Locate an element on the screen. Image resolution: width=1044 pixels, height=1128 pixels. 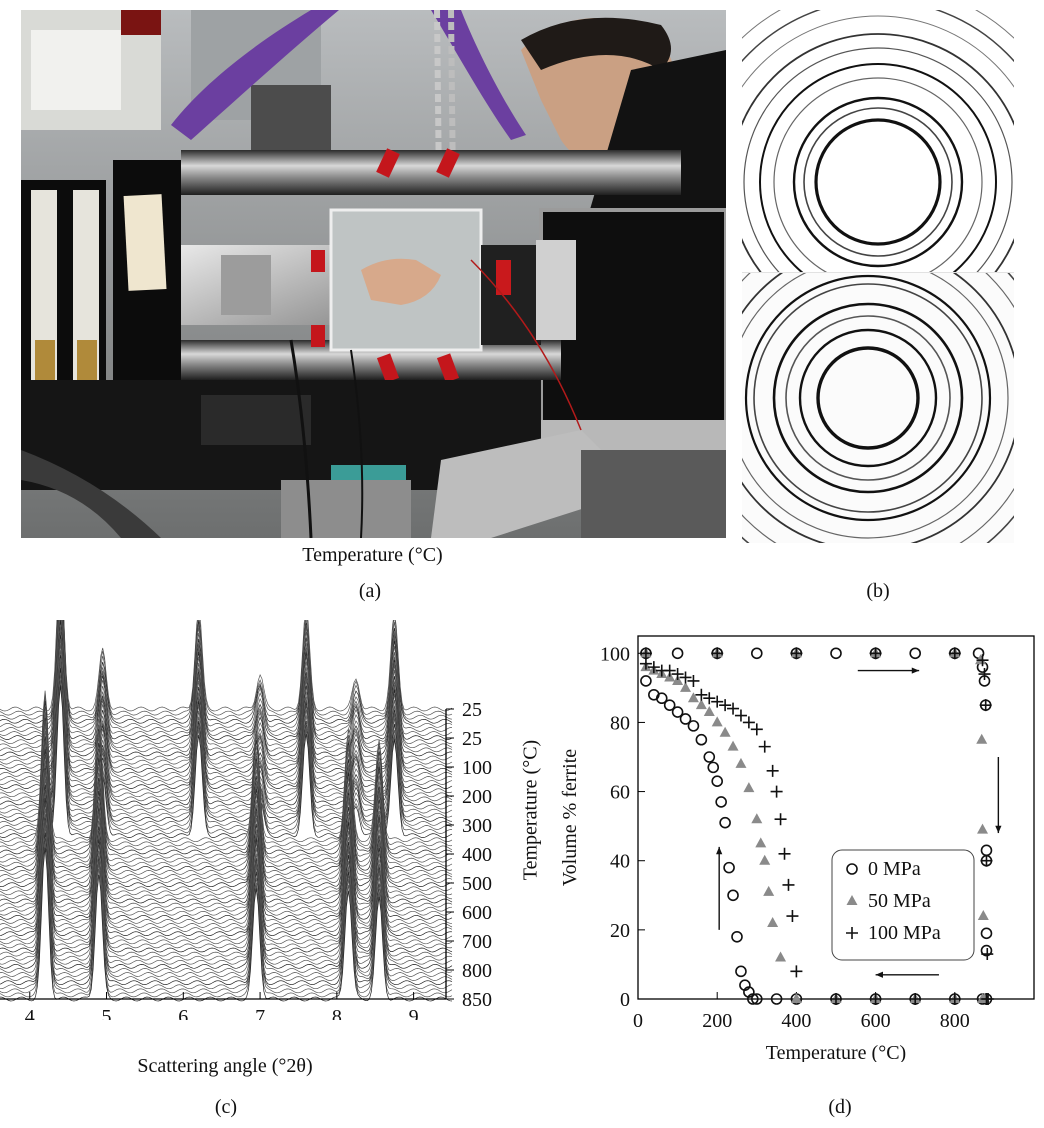
x-tick-label: 200 is located at coordinates (717, 1021).